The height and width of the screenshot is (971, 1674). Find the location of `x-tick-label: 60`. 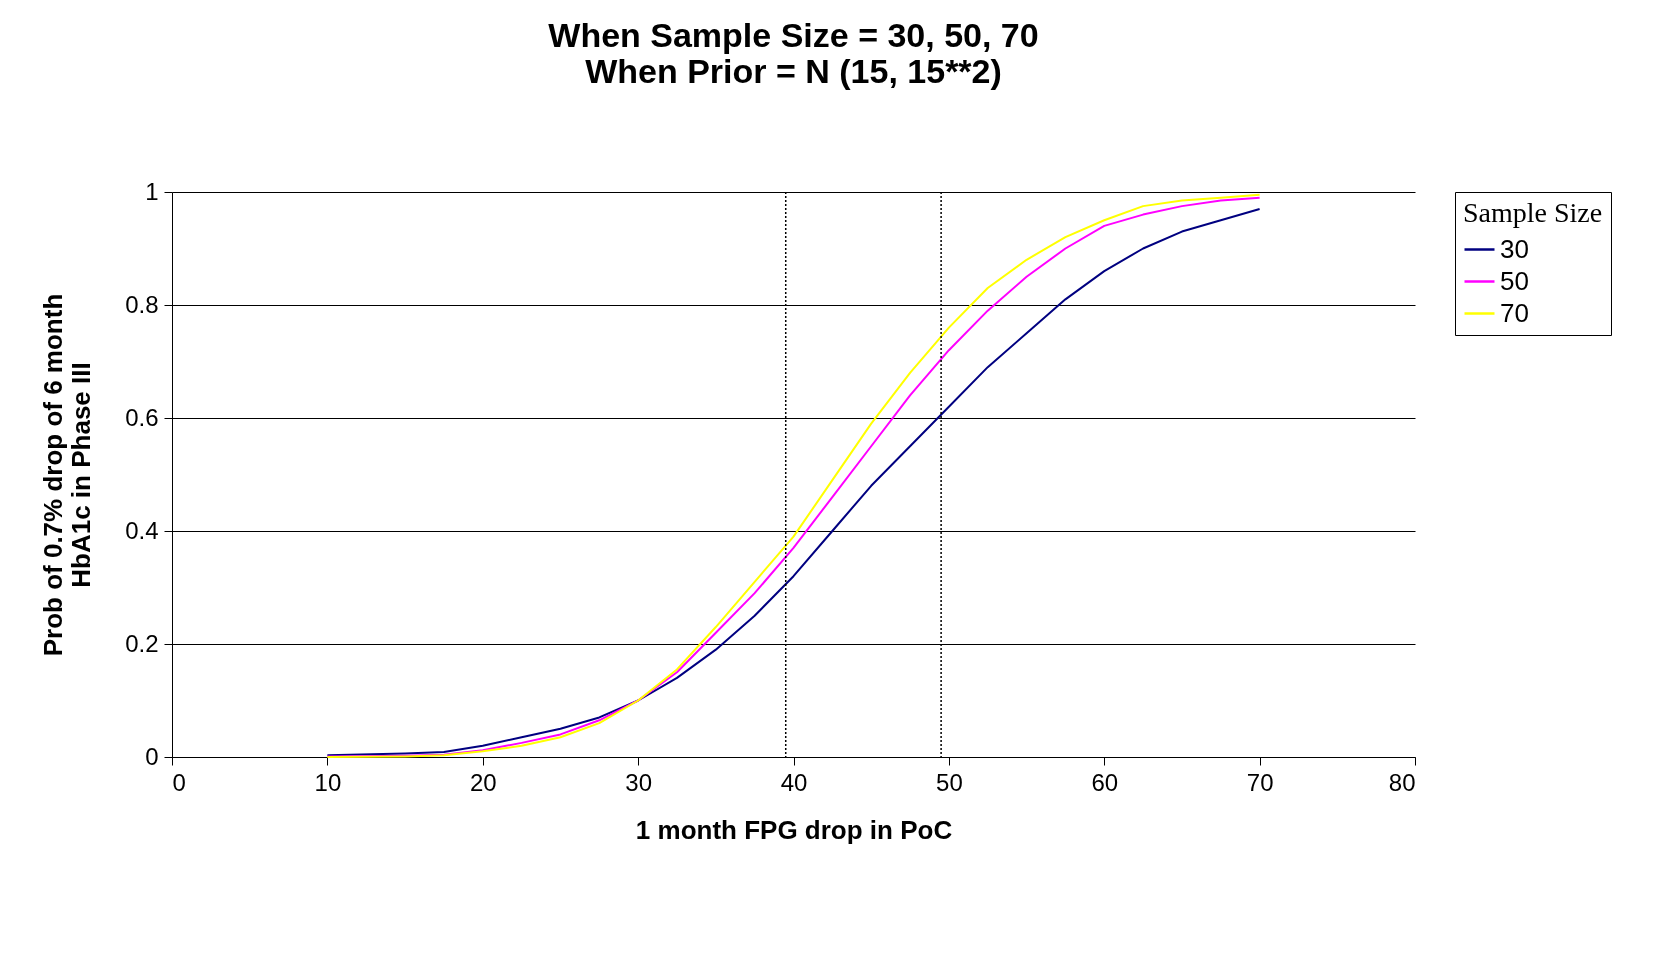

x-tick-label: 60 is located at coordinates (1105, 782).